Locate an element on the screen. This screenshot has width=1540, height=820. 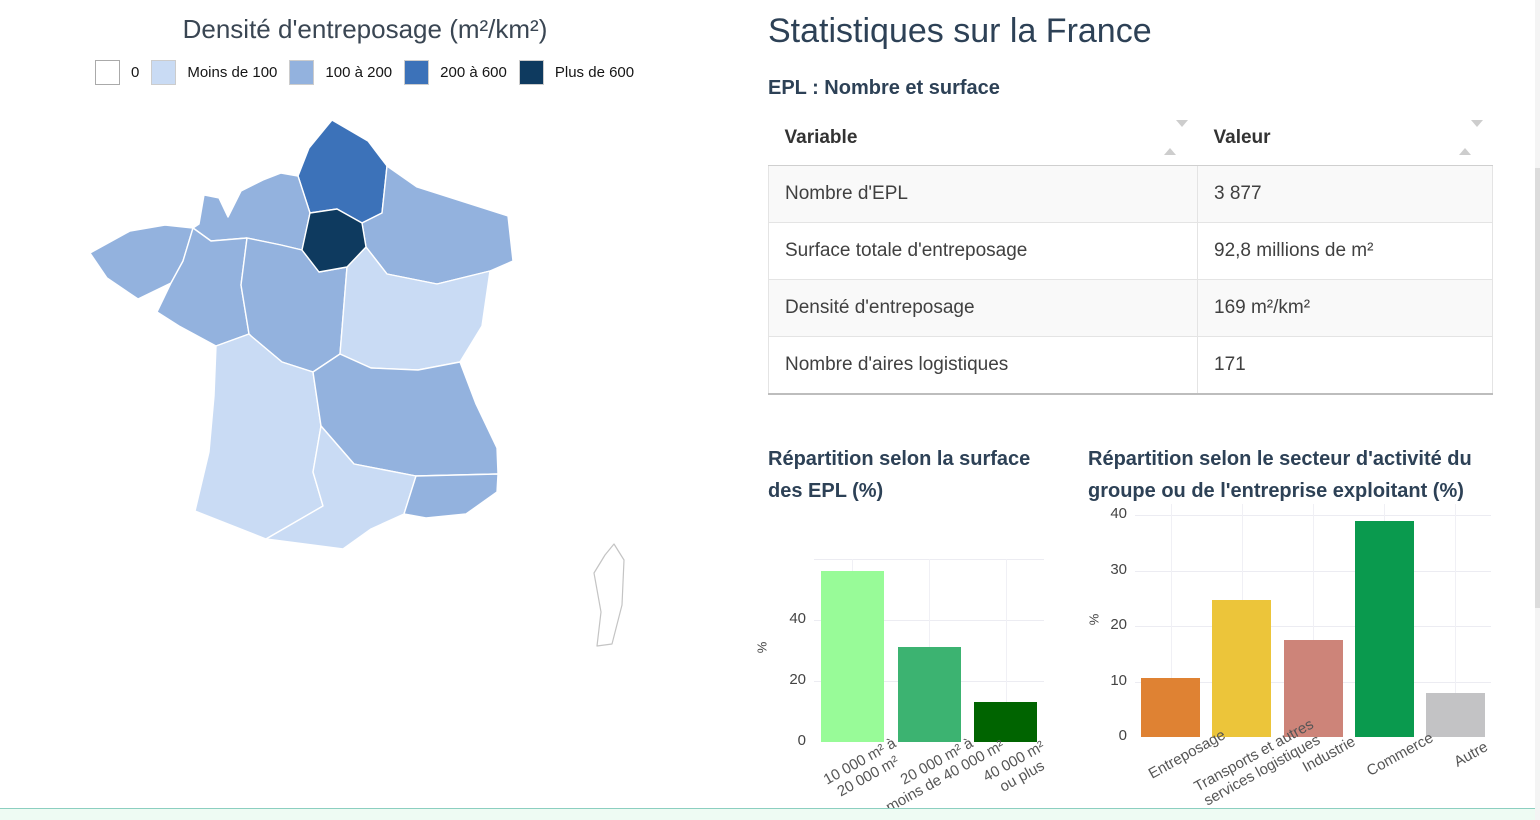
page-title: Statistiques sur la France is located at coordinates (960, 31).